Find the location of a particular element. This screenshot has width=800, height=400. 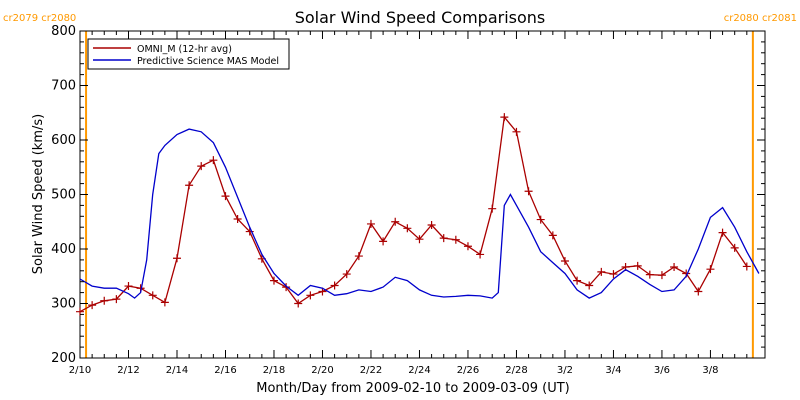

legend-label: OMNI_M (12-hr avg) is located at coordinates (184, 49).